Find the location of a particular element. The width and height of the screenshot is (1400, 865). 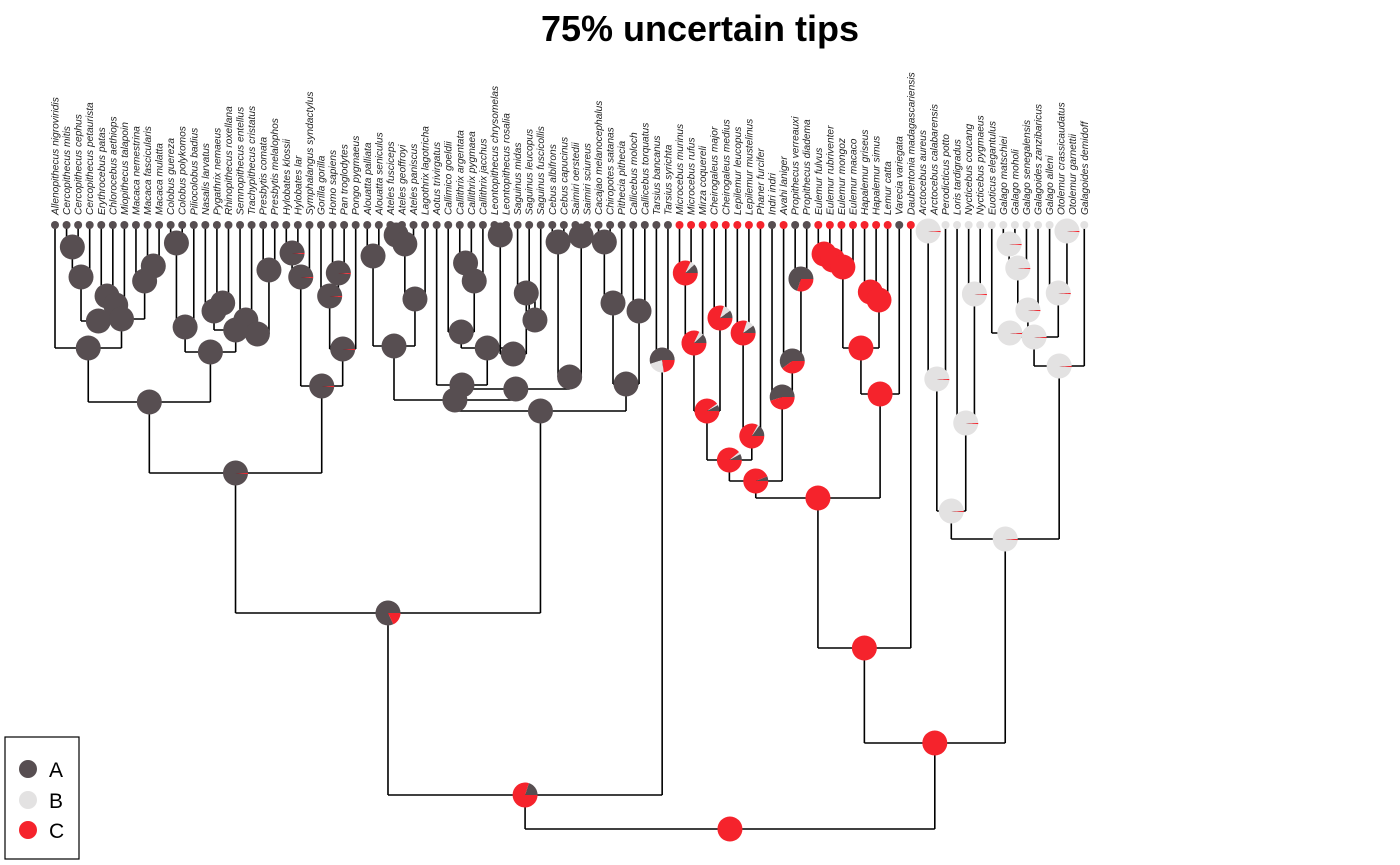

tip-label: Ateles geoffroyi is located at coordinates (402, 180).